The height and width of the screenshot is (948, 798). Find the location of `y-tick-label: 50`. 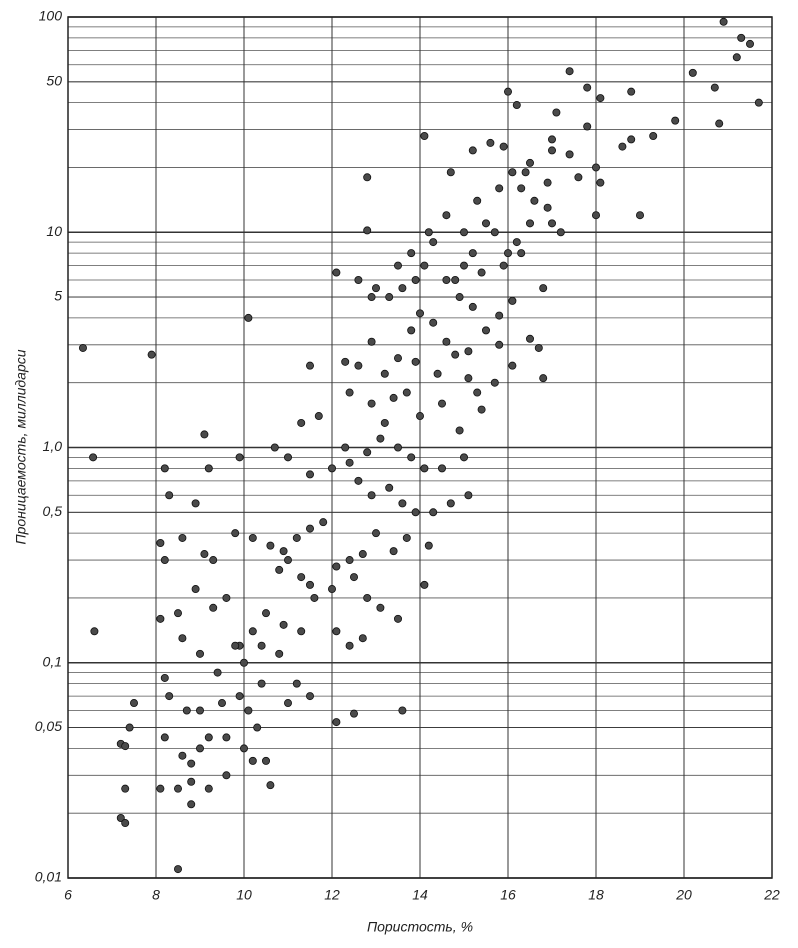

y-tick-label: 50 is located at coordinates (54, 80).